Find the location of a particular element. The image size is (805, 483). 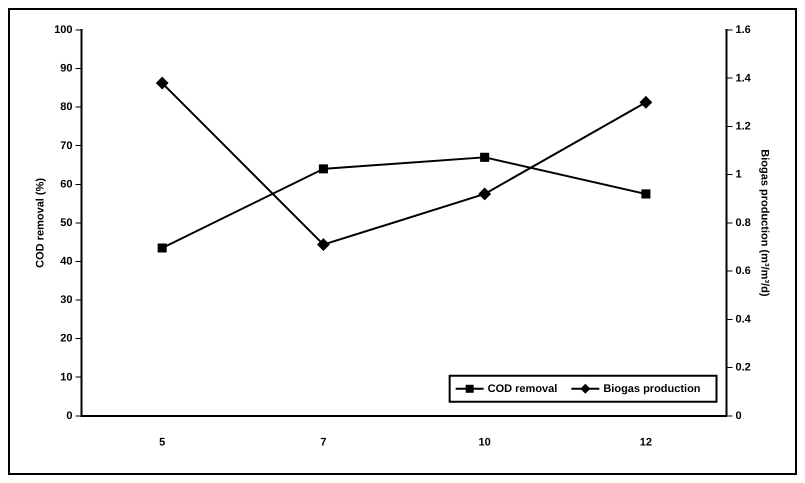

y-tick-label: 50 is located at coordinates (66, 222).